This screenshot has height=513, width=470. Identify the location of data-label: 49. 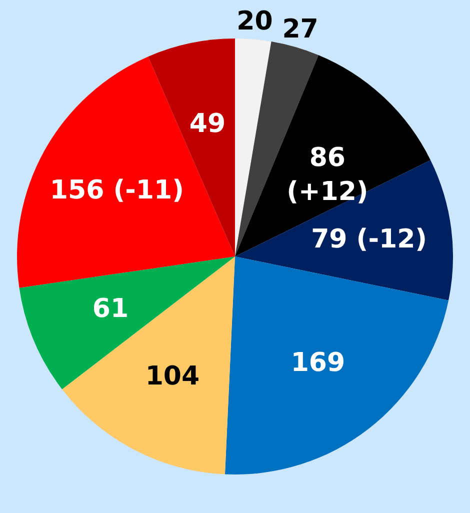
(207, 124).